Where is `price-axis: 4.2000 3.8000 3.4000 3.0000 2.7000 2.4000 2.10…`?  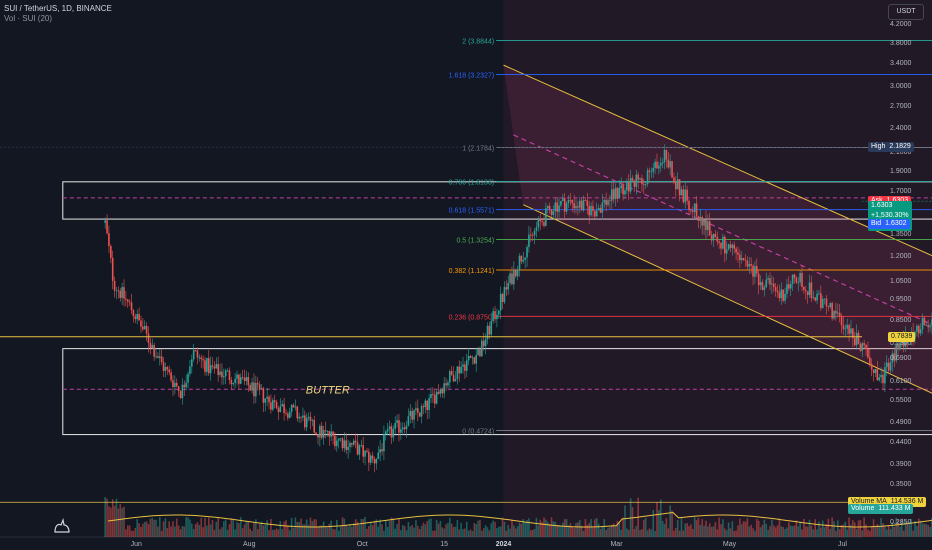 price-axis: 4.2000 3.8000 3.4000 3.0000 2.7000 2.4000 2.10… is located at coordinates (897, 275).